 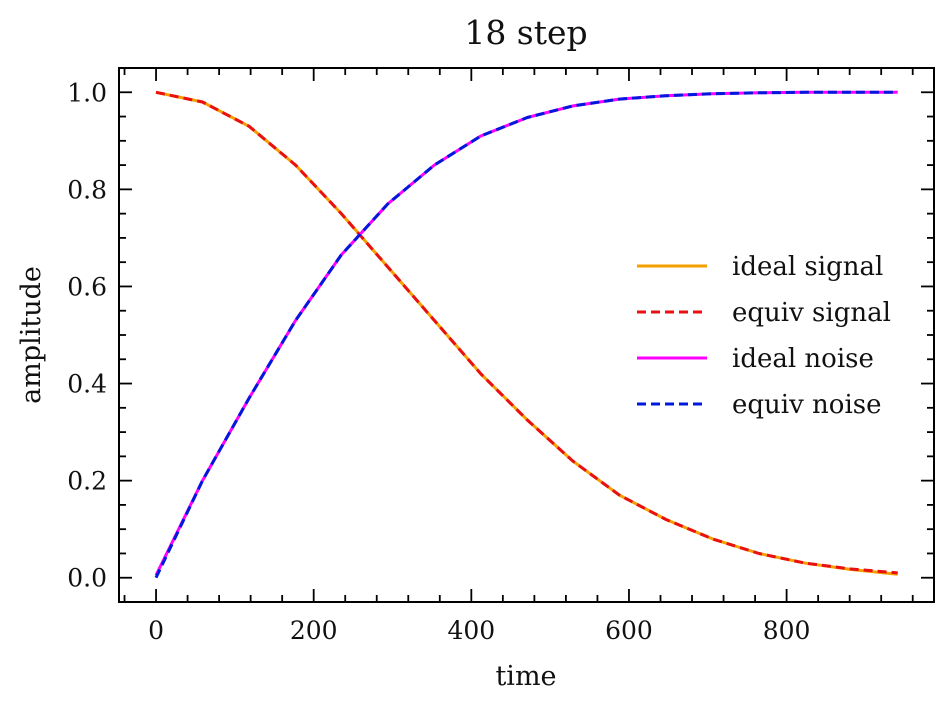 What do you see at coordinates (629, 630) in the screenshot?
I see `x-tick-label: 600` at bounding box center [629, 630].